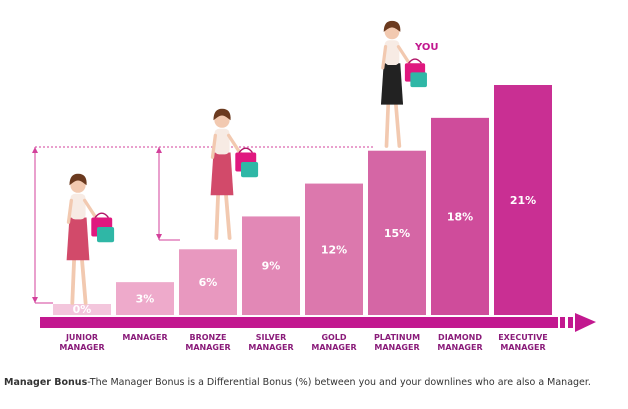  I want to click on bar-label-4: 12%, so click(334, 249).